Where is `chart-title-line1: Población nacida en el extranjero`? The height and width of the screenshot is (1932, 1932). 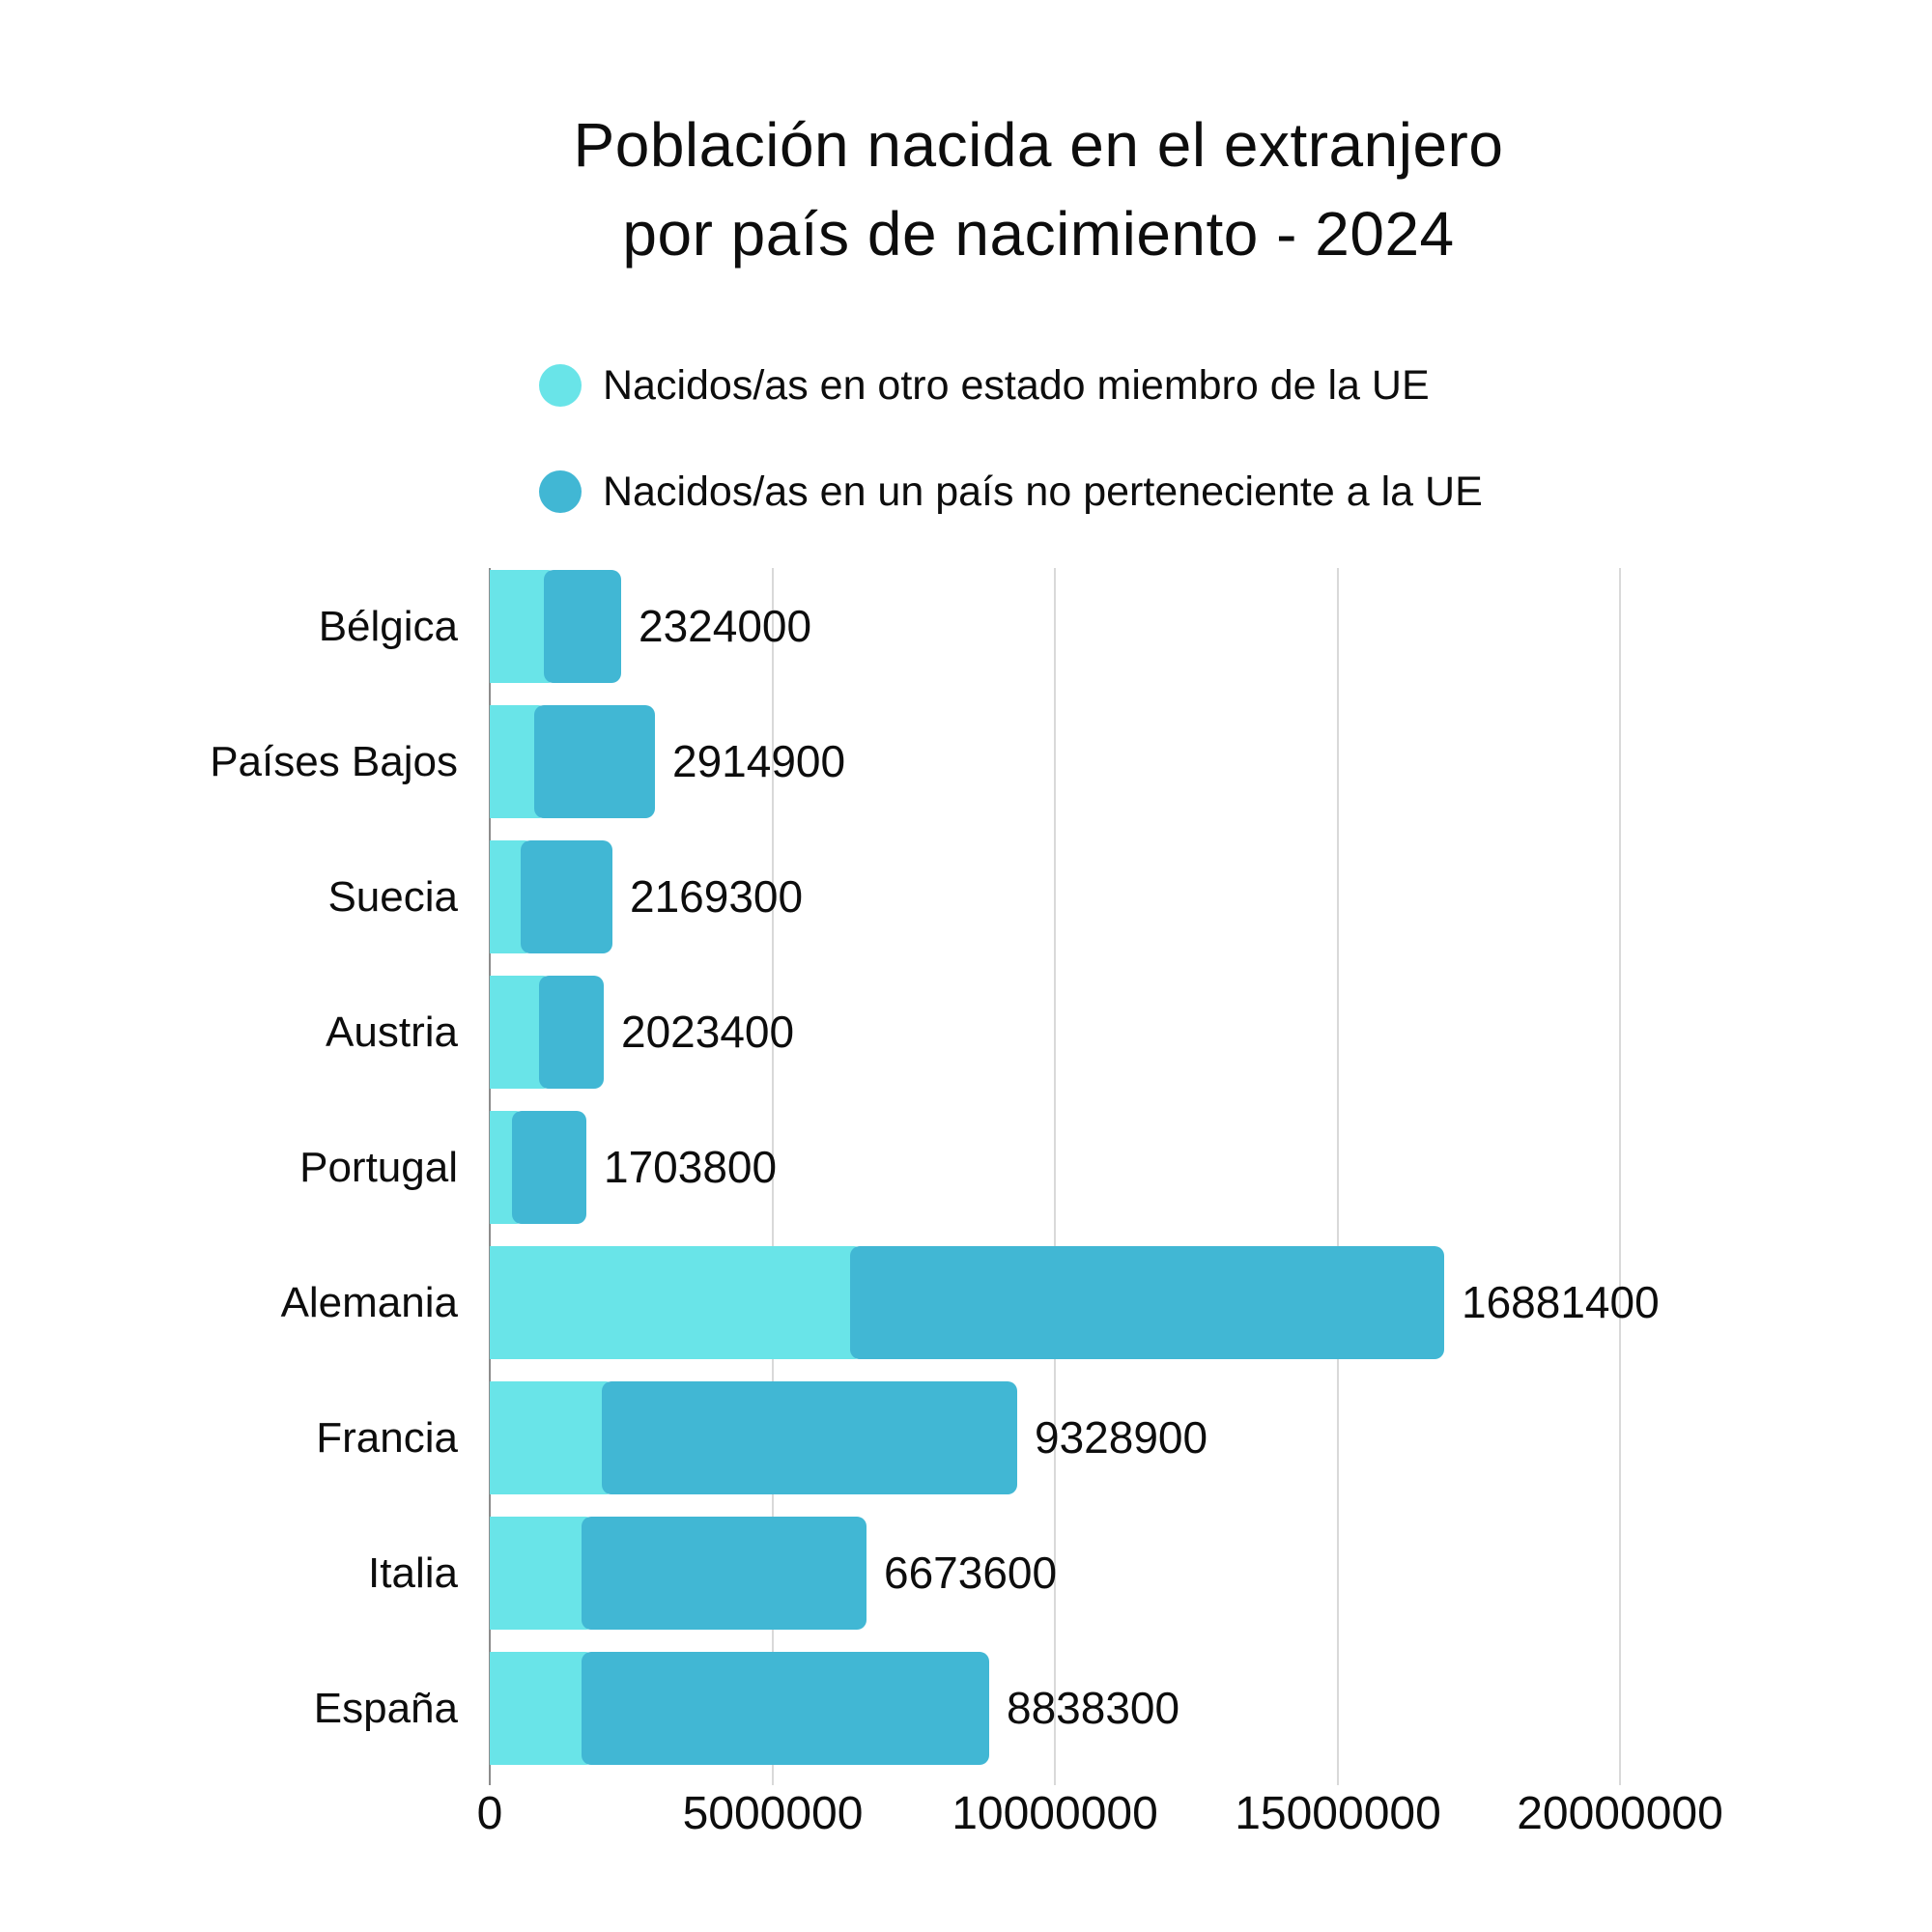 chart-title-line1: Población nacida en el extranjero is located at coordinates (1038, 145).